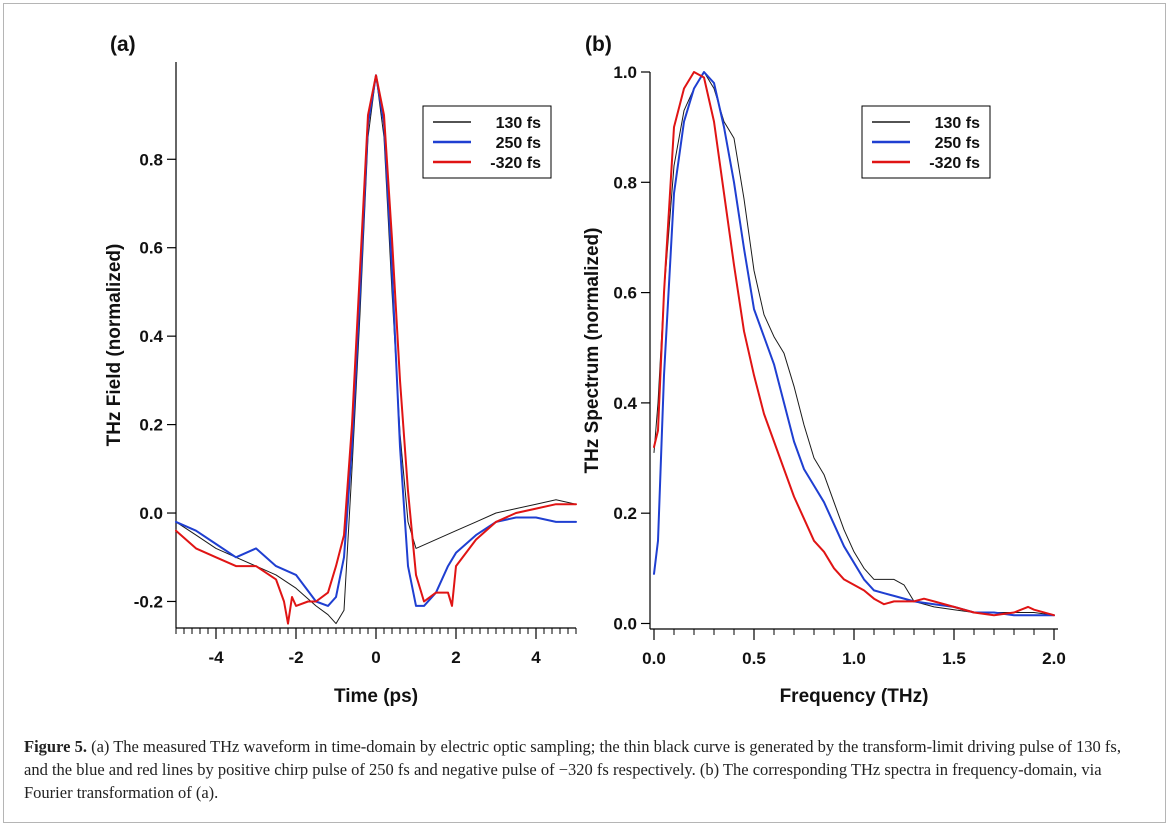 The height and width of the screenshot is (827, 1171). Describe the element at coordinates (123, 44) in the screenshot. I see `panel-label-a: (a)` at that location.